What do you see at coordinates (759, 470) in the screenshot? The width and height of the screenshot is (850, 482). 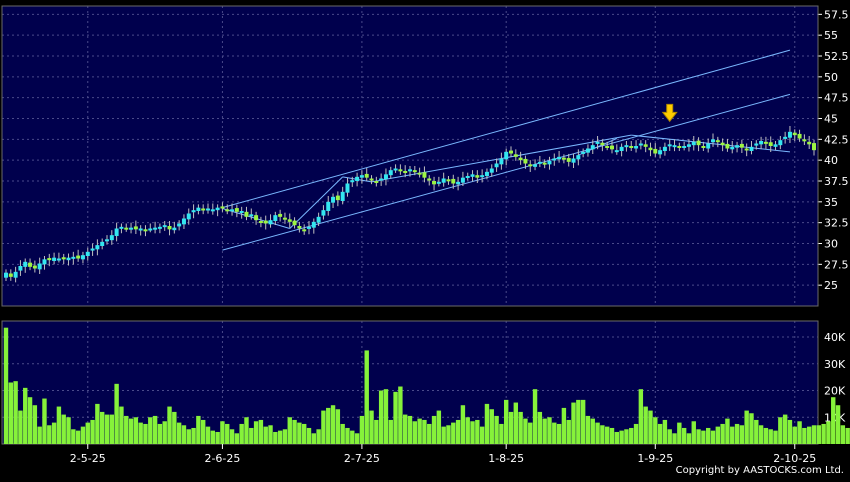 I see `copyright-text: Copyright by AASTOCKS.com Ltd.` at bounding box center [759, 470].